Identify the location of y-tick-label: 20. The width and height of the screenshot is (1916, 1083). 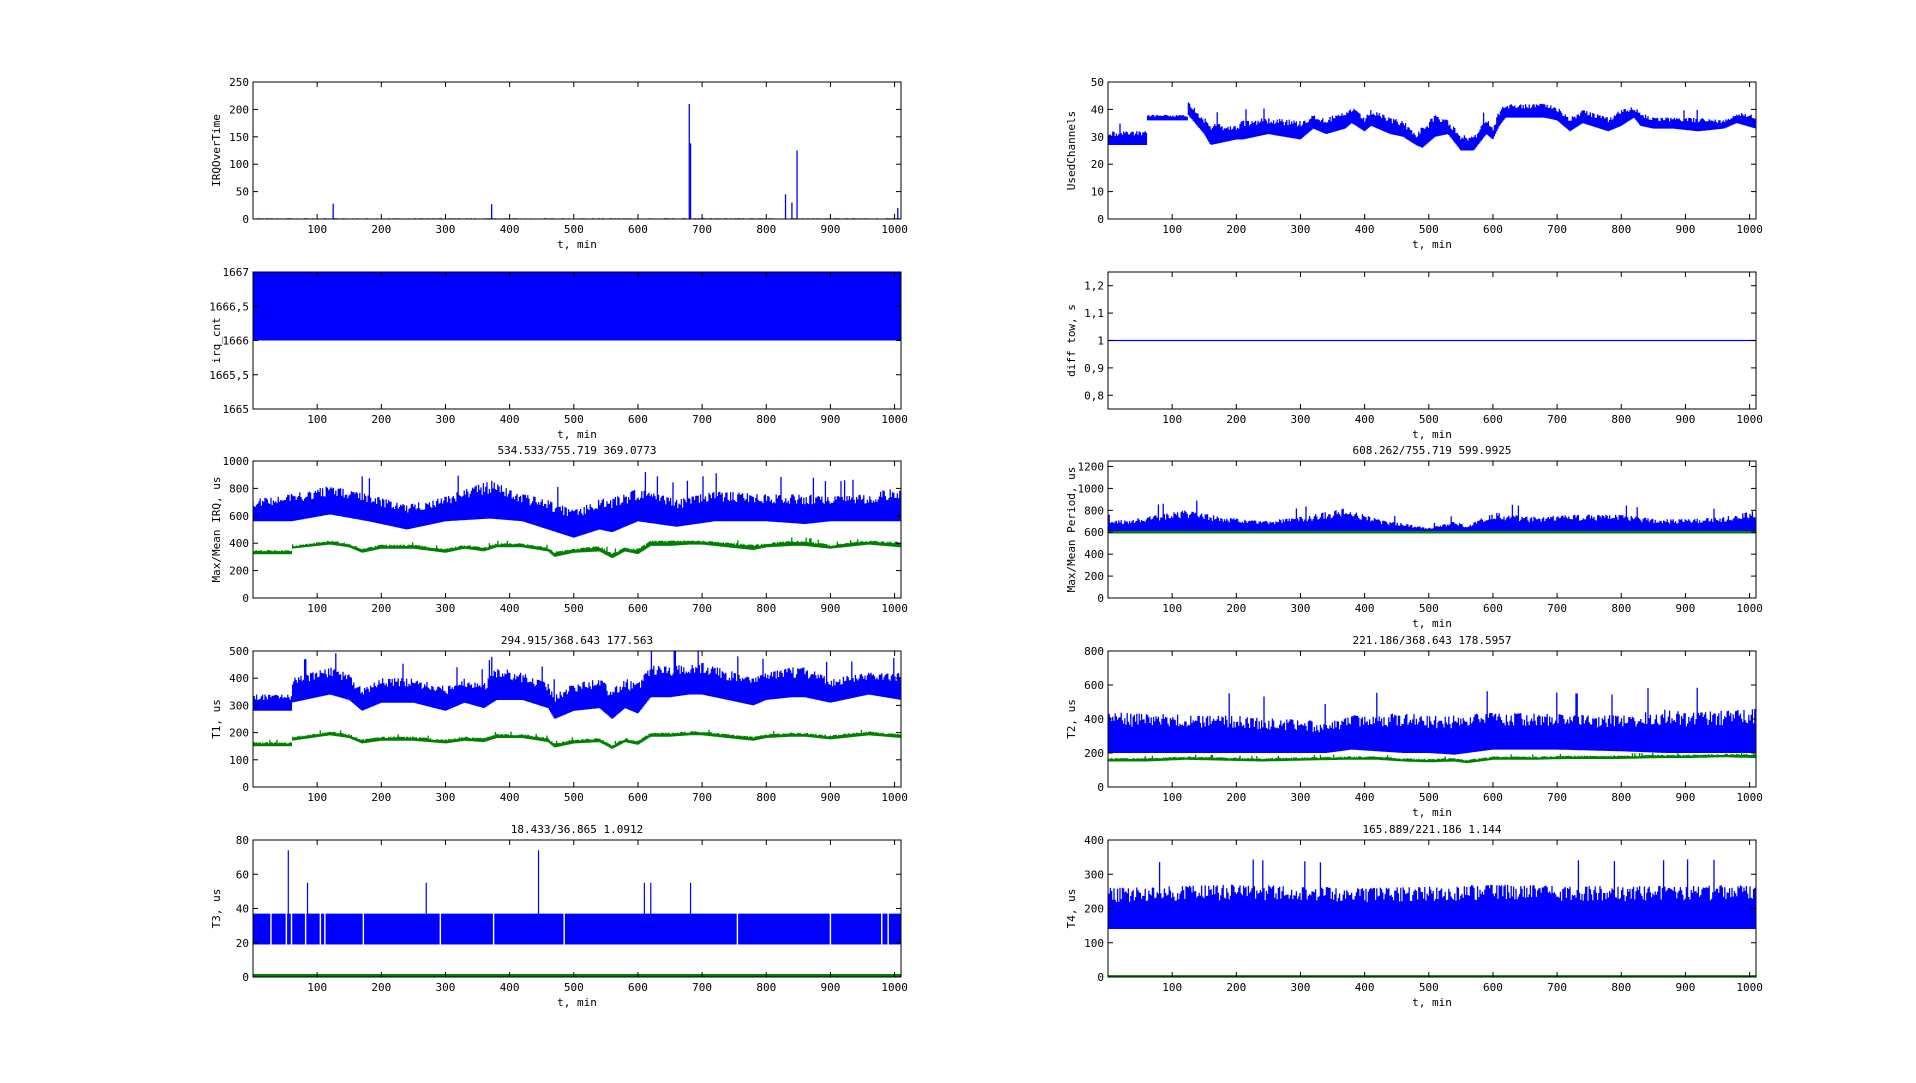
(242, 943).